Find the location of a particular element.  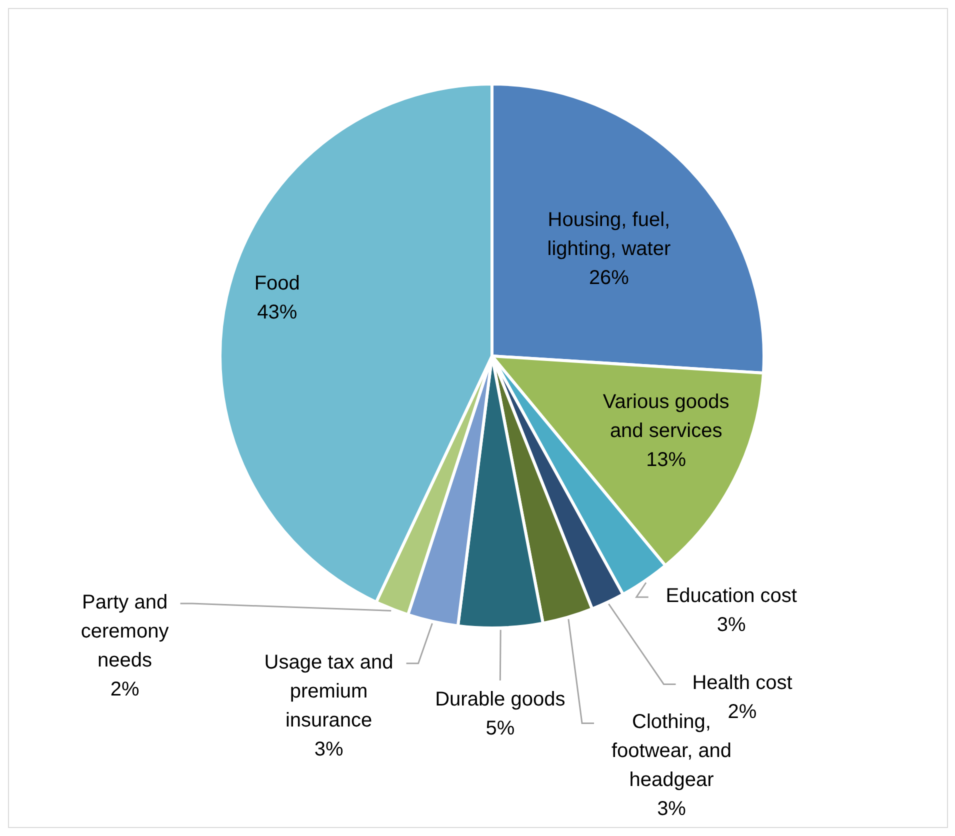

data-label: 43% is located at coordinates (277, 313).